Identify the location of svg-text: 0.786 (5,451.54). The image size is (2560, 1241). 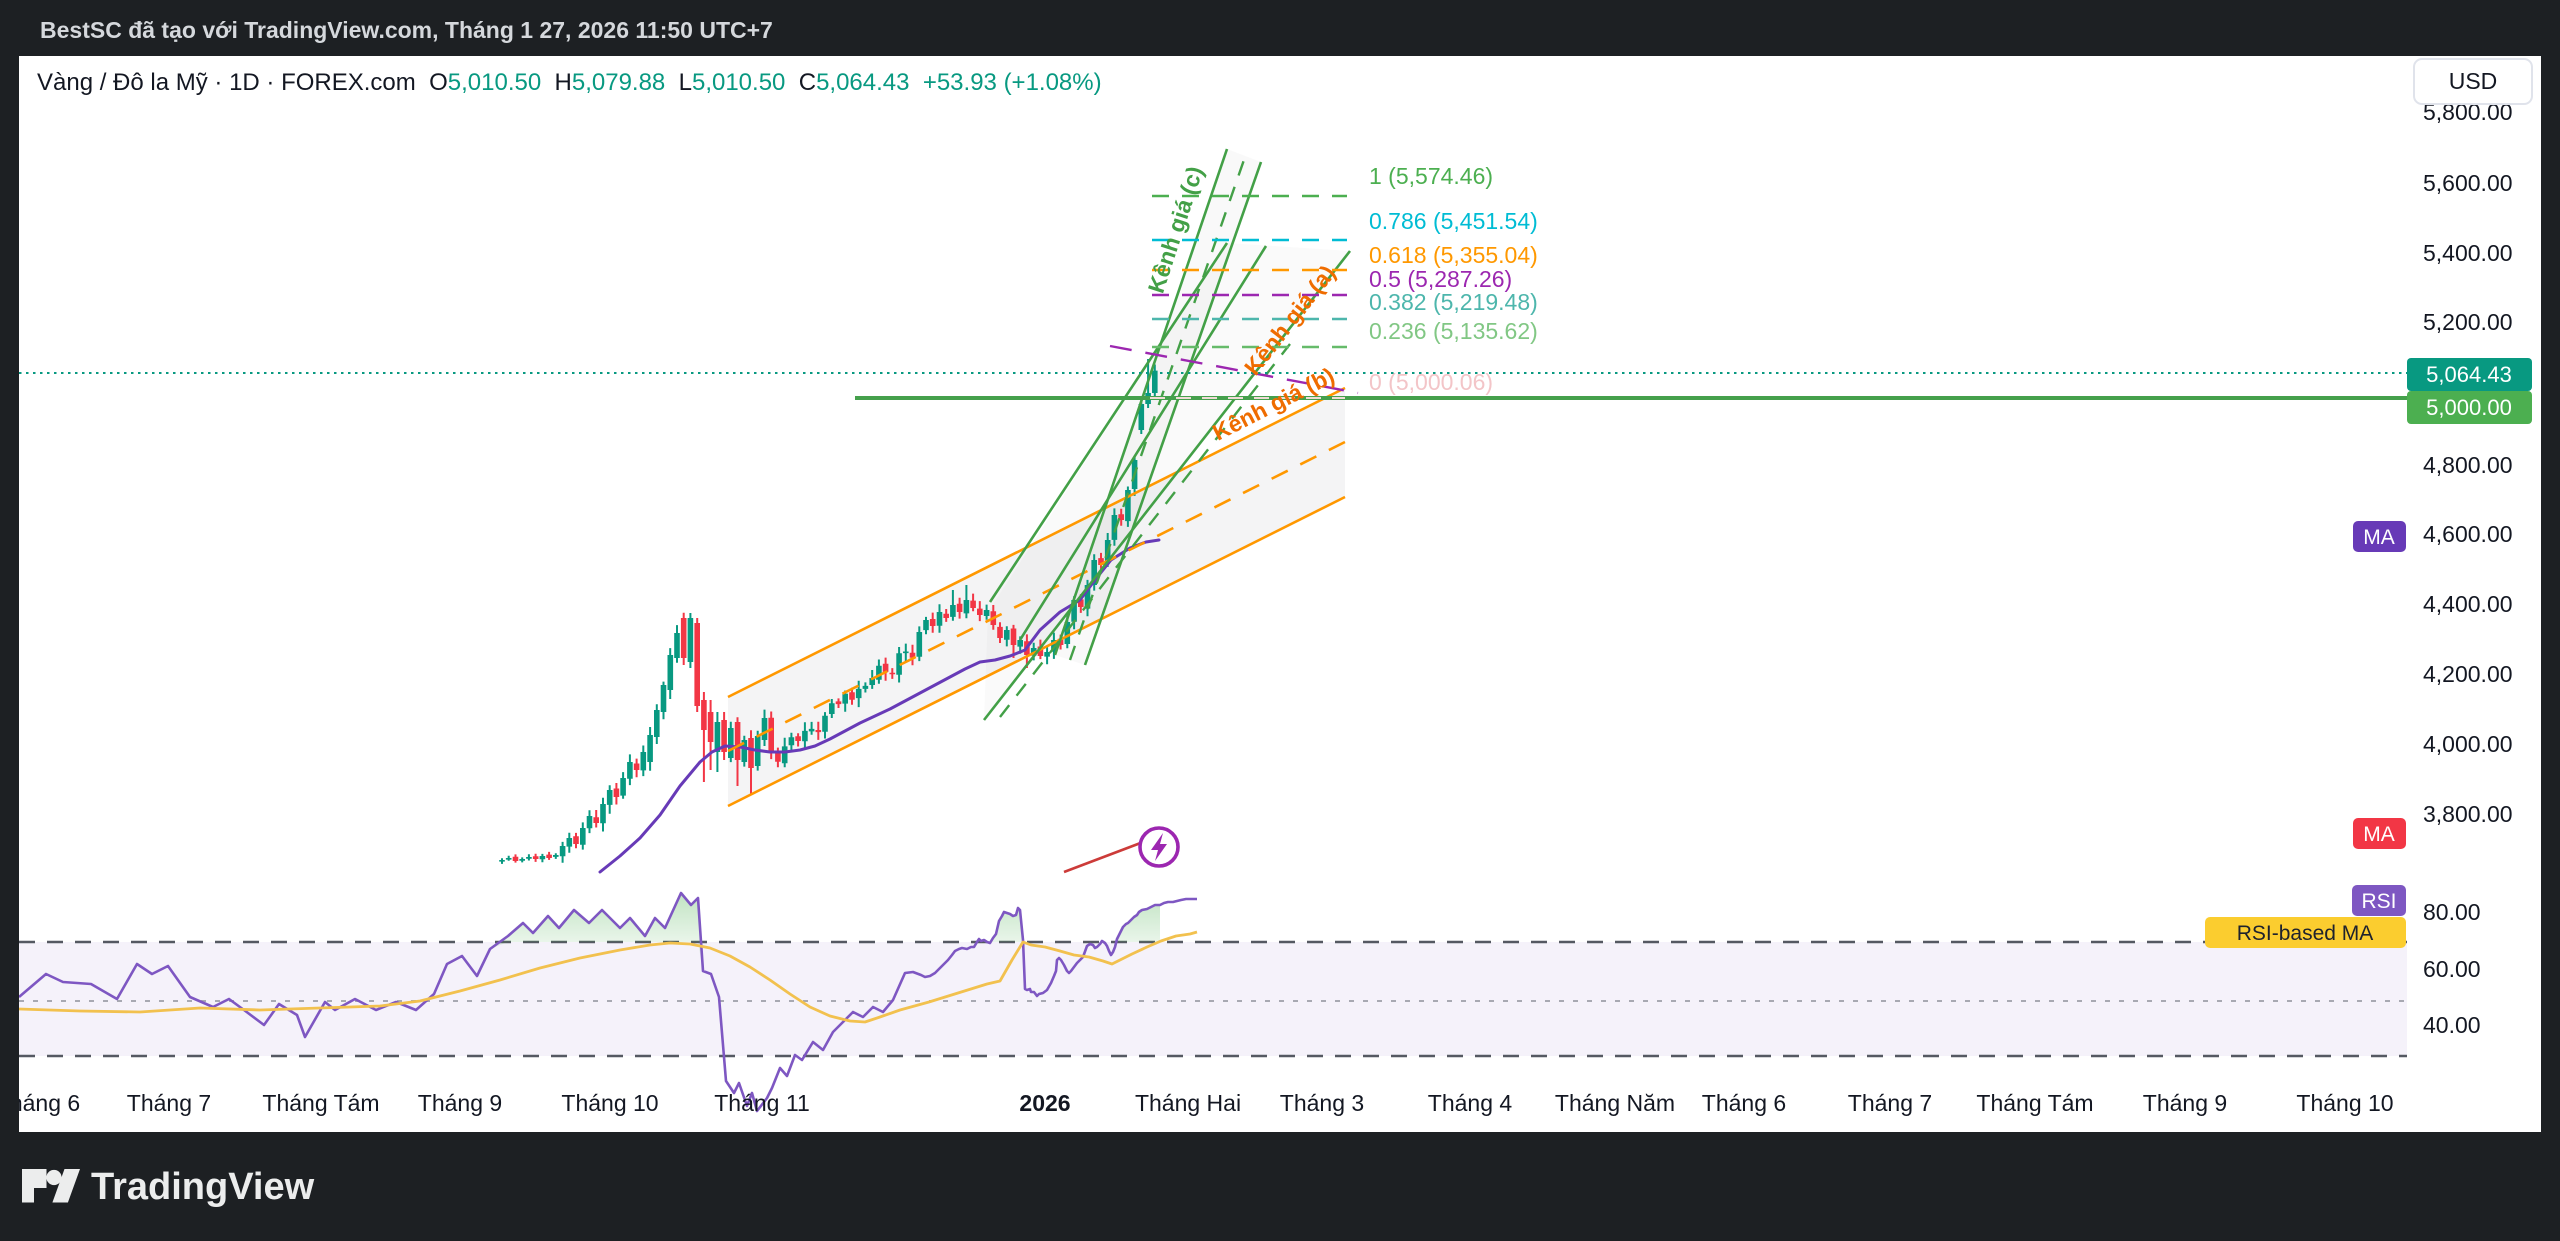
(1453, 221).